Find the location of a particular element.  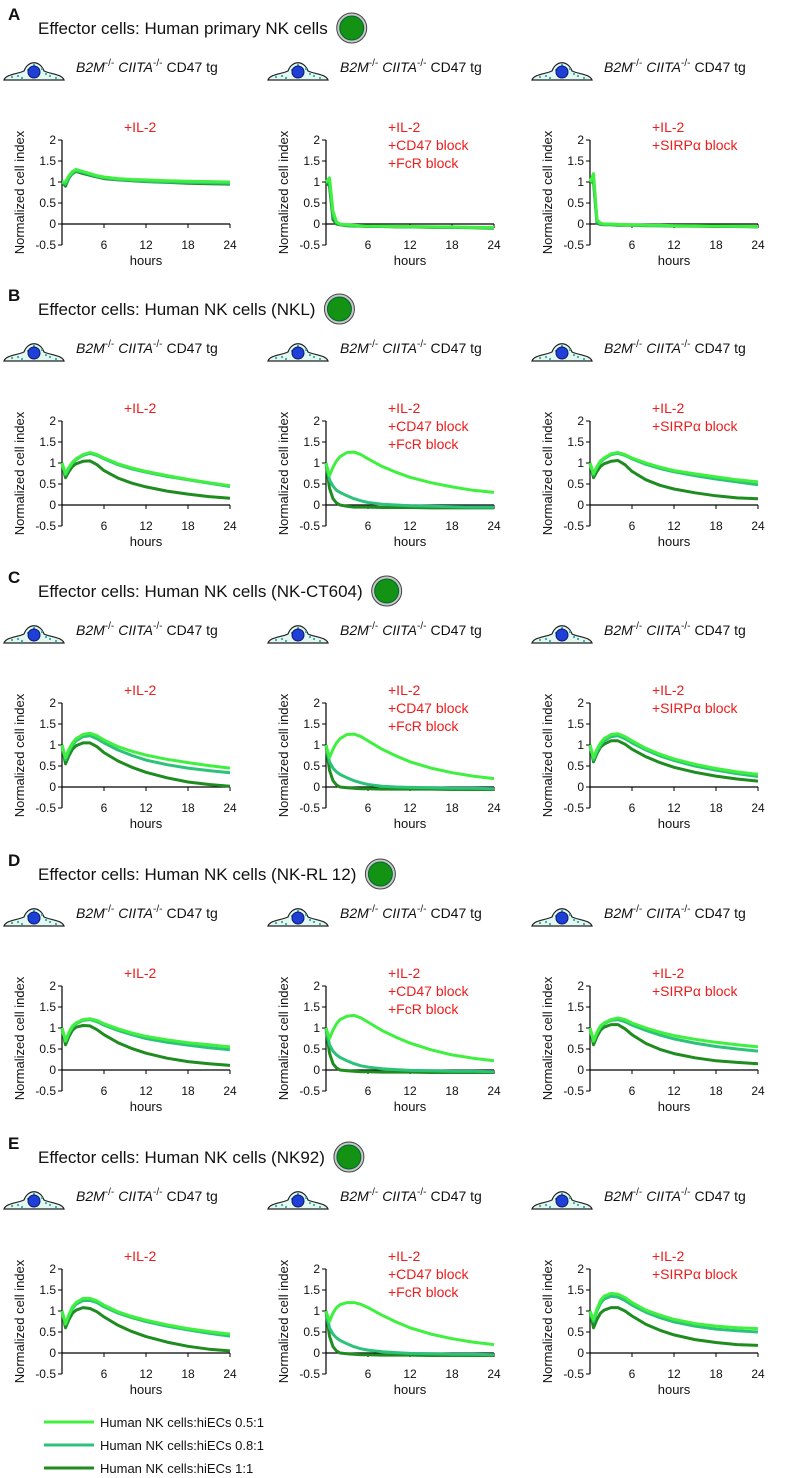

panel-letter: A is located at coordinates (14, 14).